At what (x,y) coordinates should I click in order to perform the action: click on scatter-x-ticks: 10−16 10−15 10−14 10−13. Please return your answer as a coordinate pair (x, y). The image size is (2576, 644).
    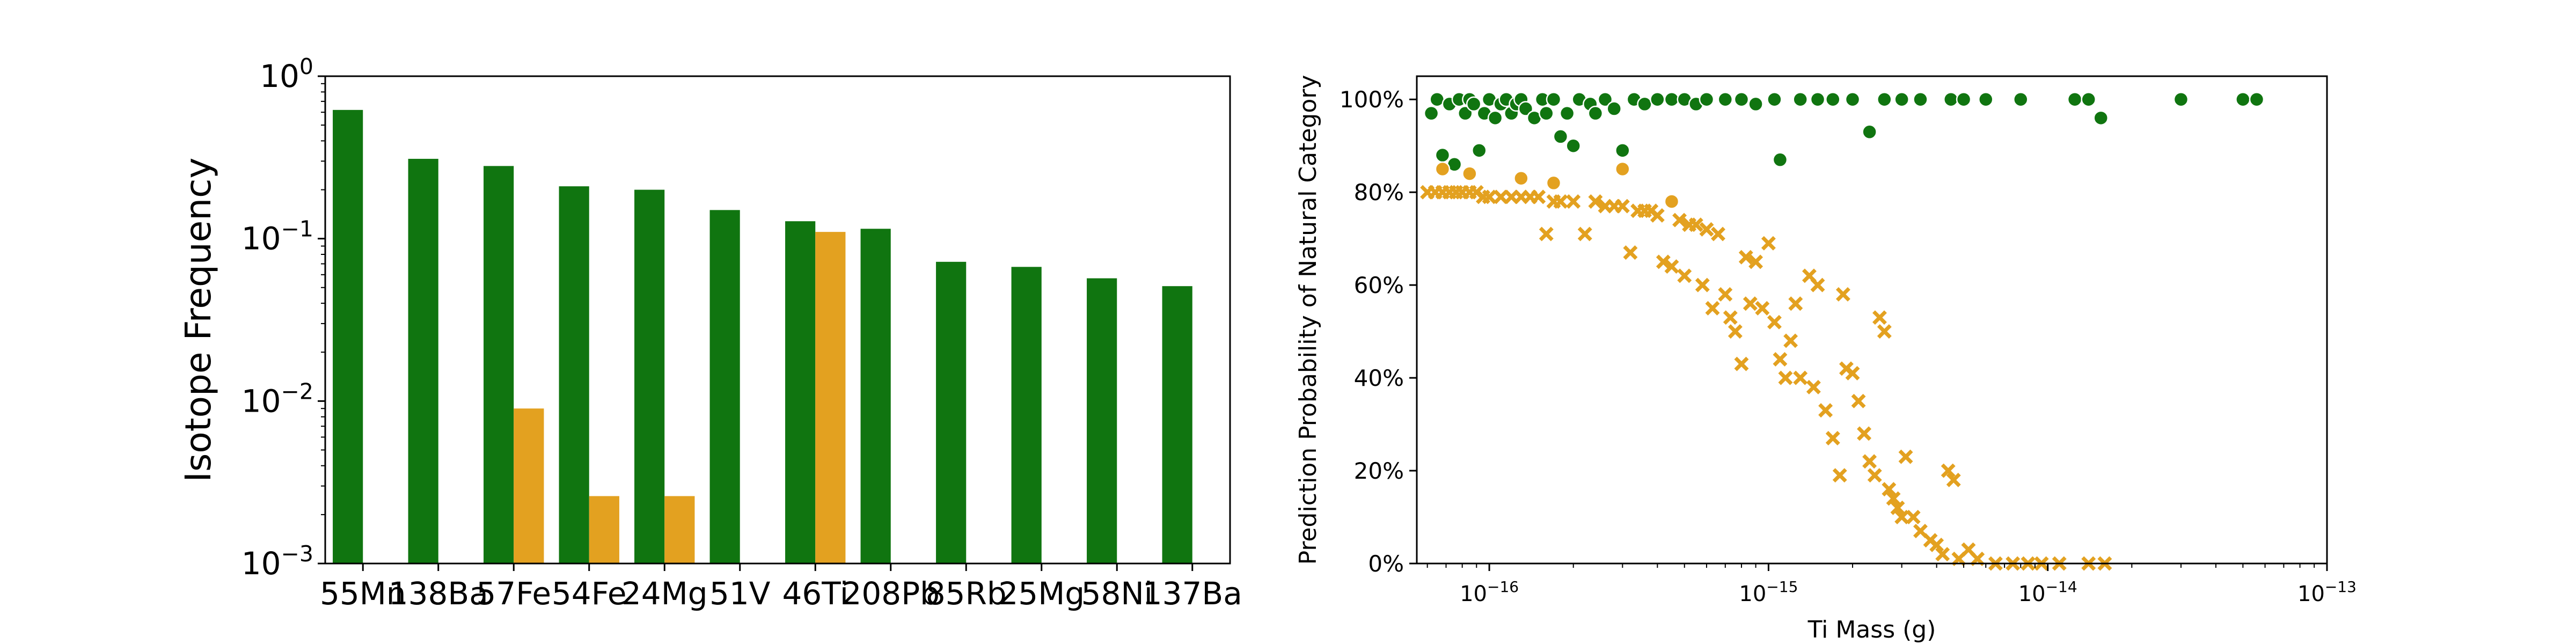
    Looking at the image, I should click on (1891, 585).